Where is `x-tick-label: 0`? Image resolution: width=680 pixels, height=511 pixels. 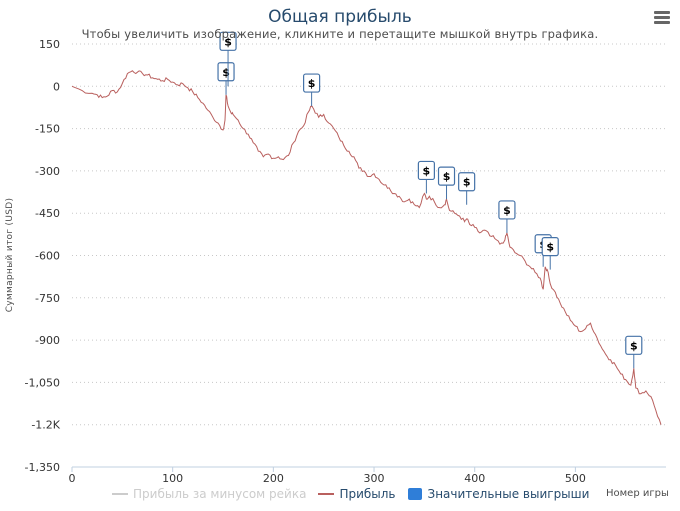 x-tick-label: 0 is located at coordinates (72, 478).